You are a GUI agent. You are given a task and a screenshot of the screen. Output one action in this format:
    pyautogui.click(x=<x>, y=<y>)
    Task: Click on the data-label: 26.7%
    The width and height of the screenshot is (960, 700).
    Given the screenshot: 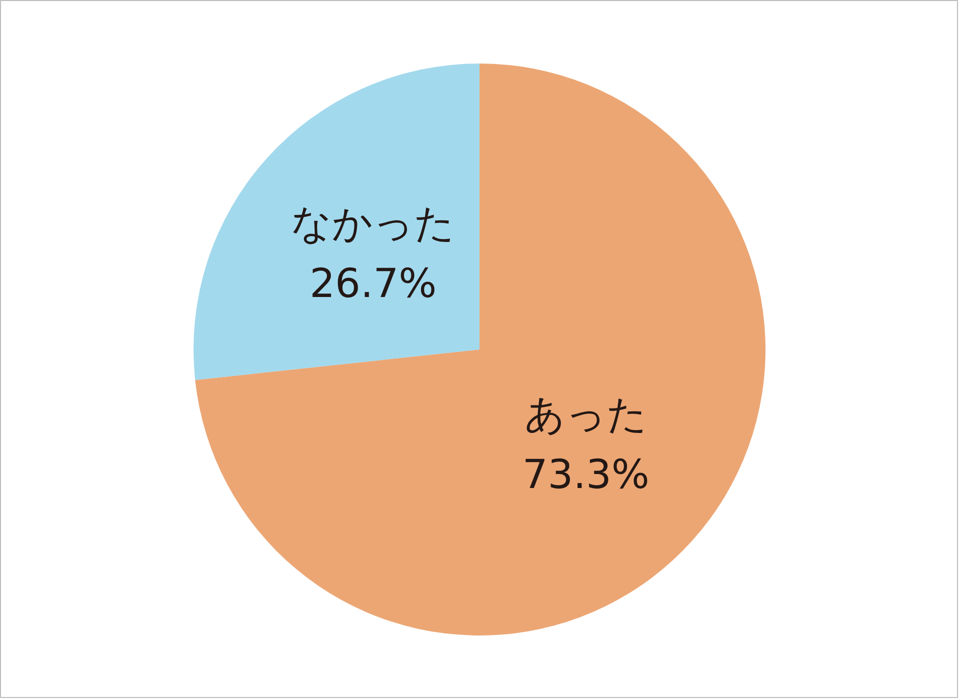 What is the action you would take?
    pyautogui.click(x=373, y=283)
    